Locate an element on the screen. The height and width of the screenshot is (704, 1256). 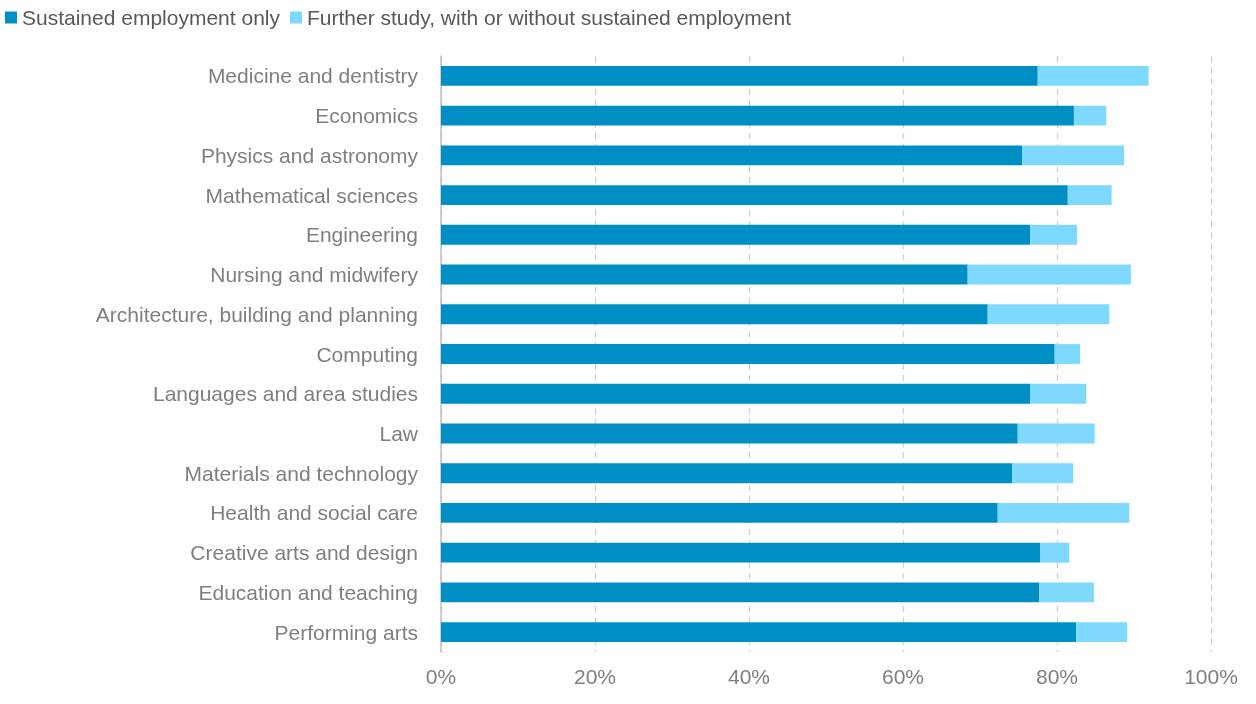
x-tick-label: 0% is located at coordinates (441, 676).